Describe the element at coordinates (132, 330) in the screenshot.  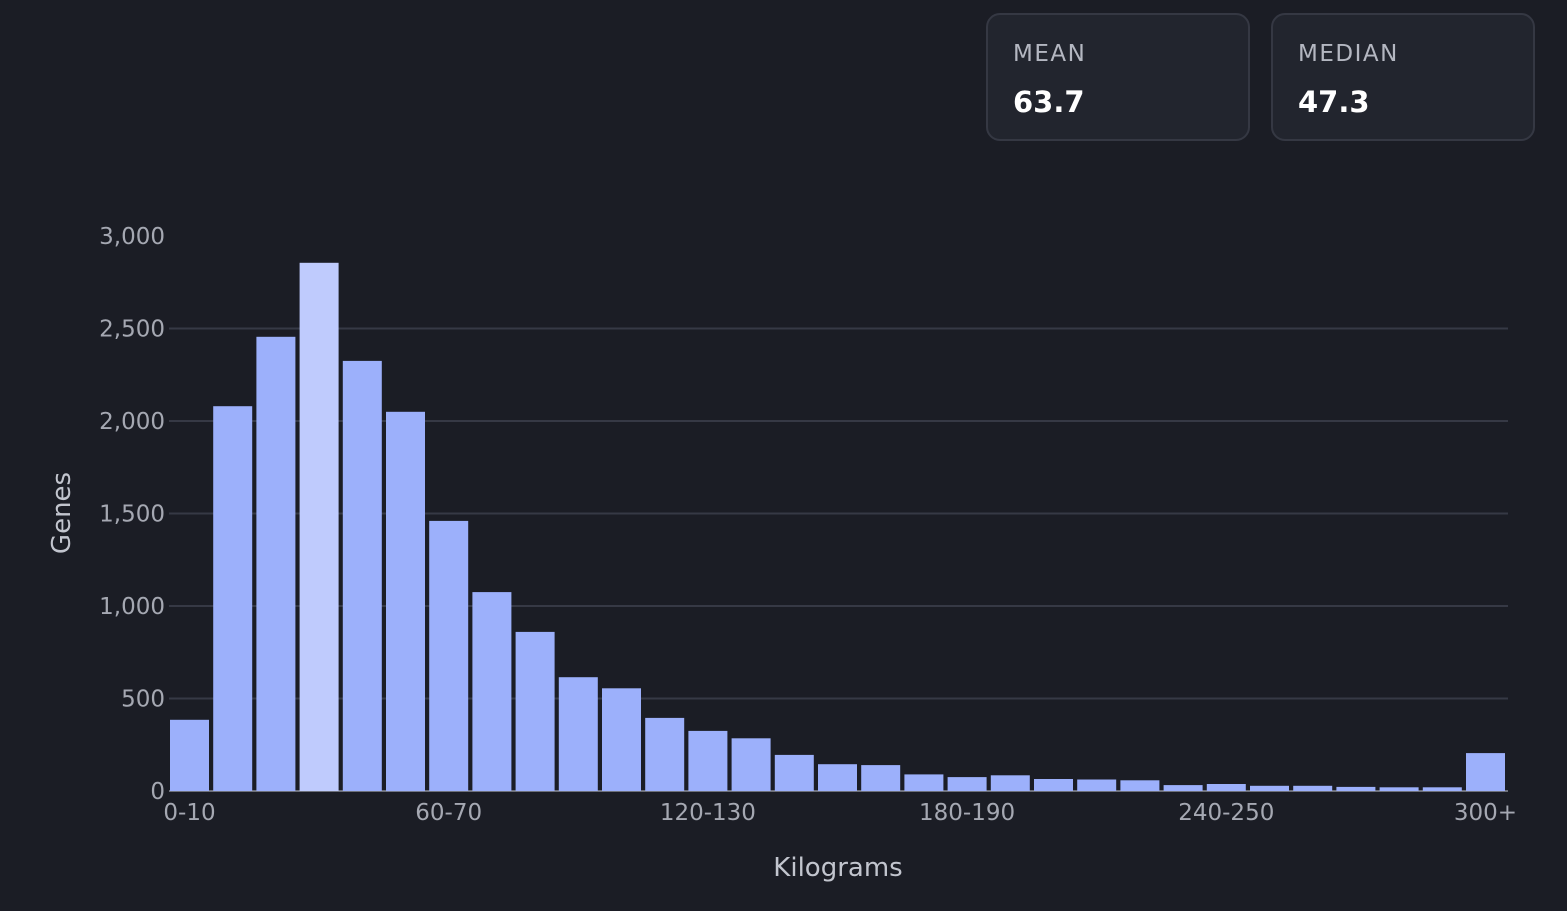
I see `y-tick-label: 2,500` at that location.